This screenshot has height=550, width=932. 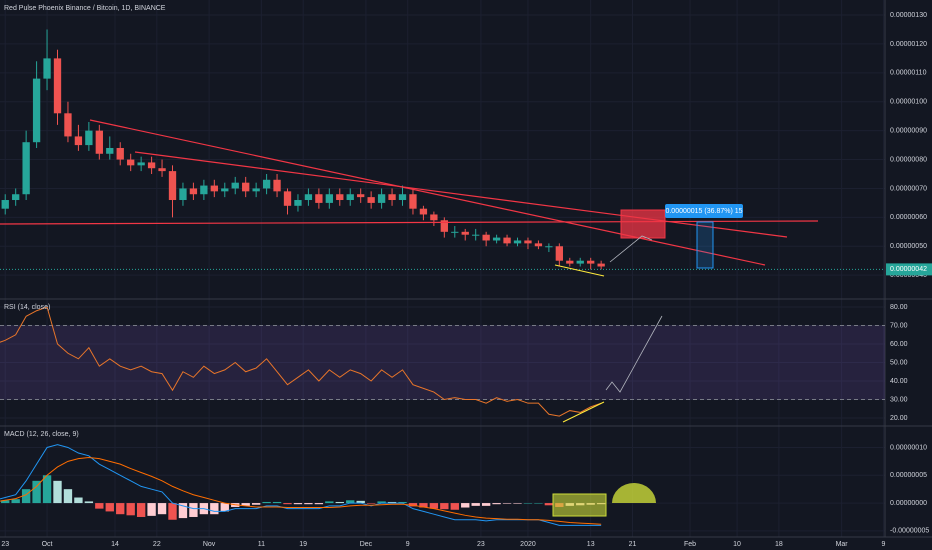 What do you see at coordinates (633, 544) in the screenshot?
I see `x-tick-label: 21` at bounding box center [633, 544].